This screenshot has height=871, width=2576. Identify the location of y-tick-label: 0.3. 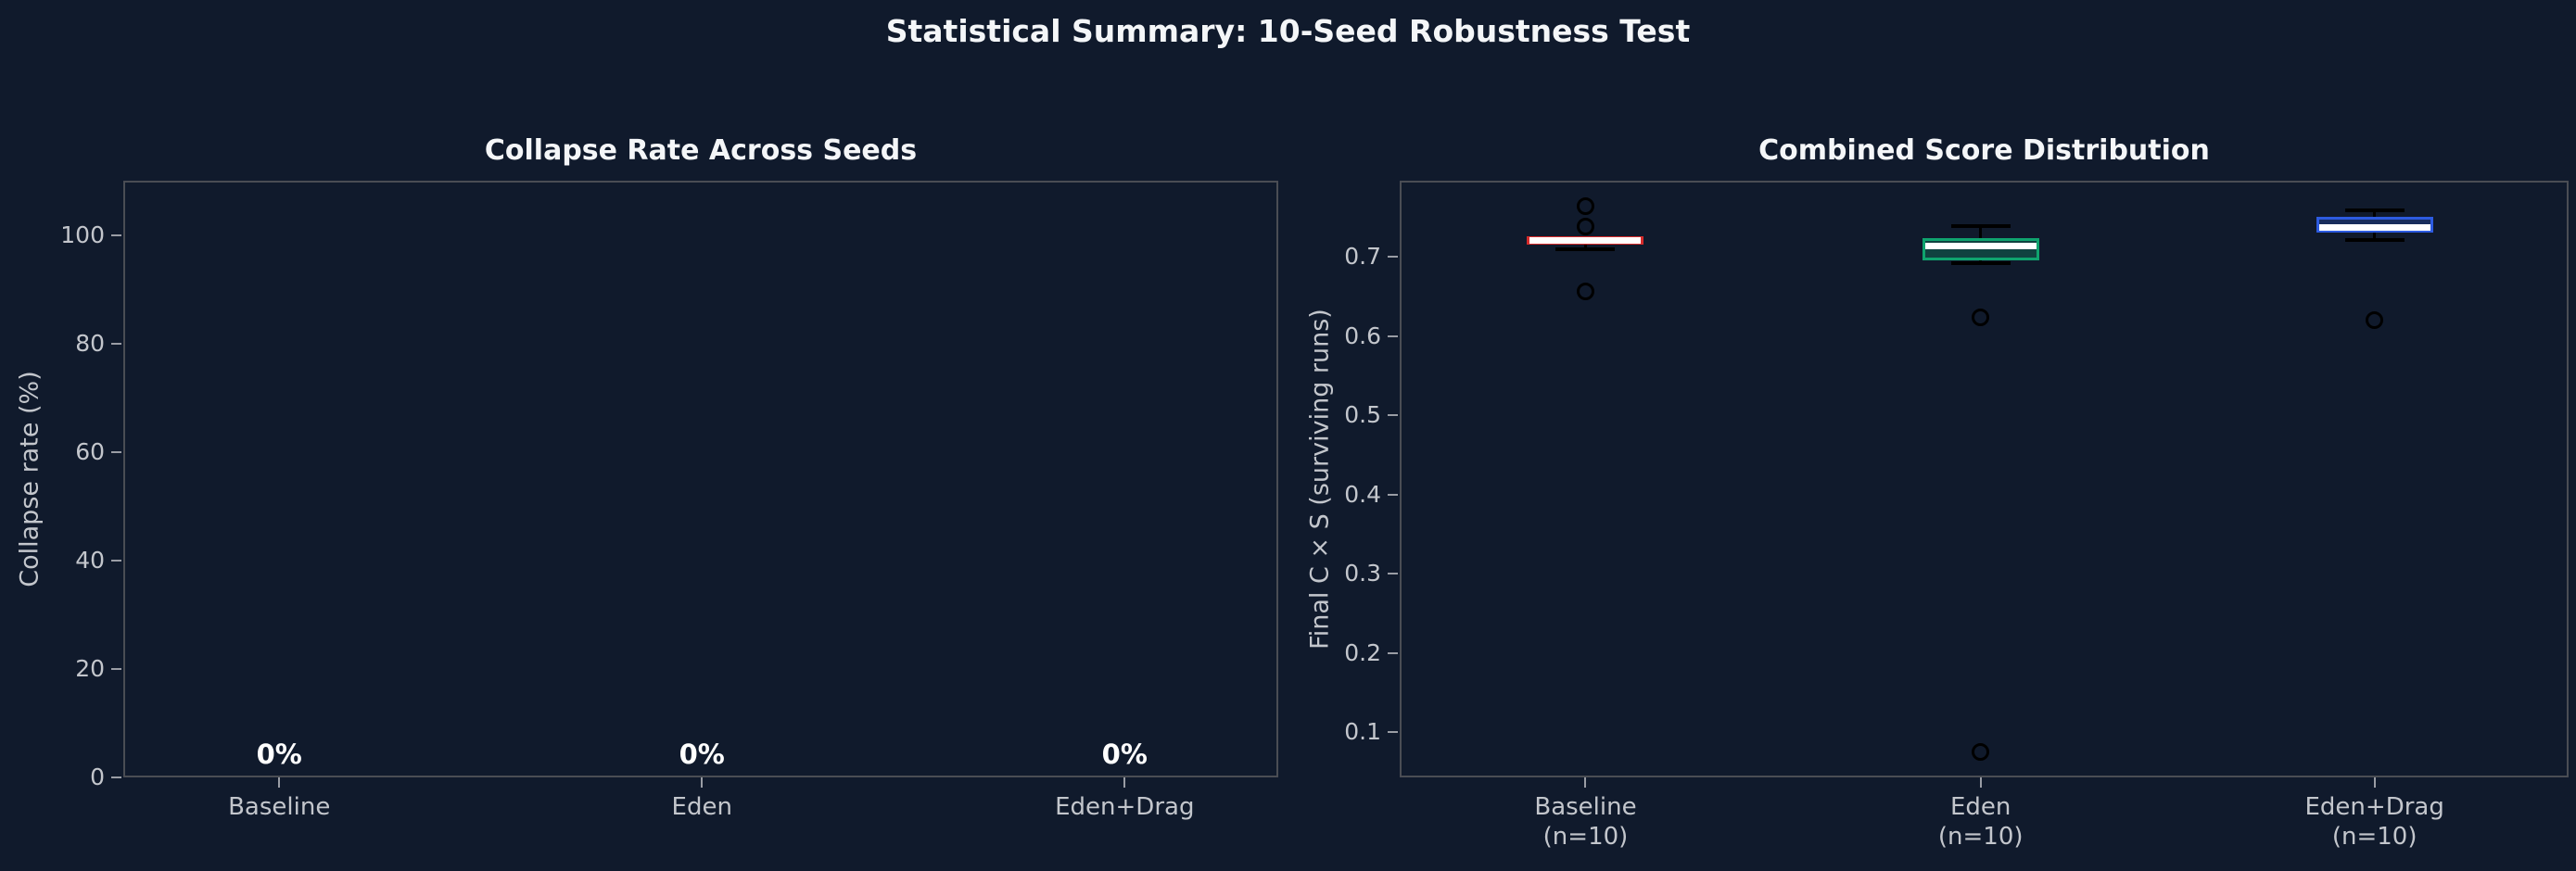
(1362, 573).